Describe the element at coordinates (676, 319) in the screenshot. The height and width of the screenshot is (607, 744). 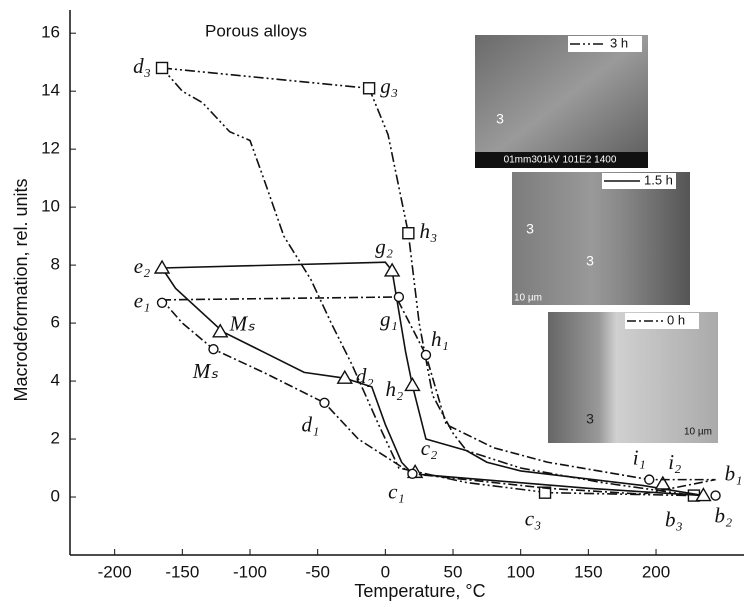
I see `legend-label: 0 h` at that location.